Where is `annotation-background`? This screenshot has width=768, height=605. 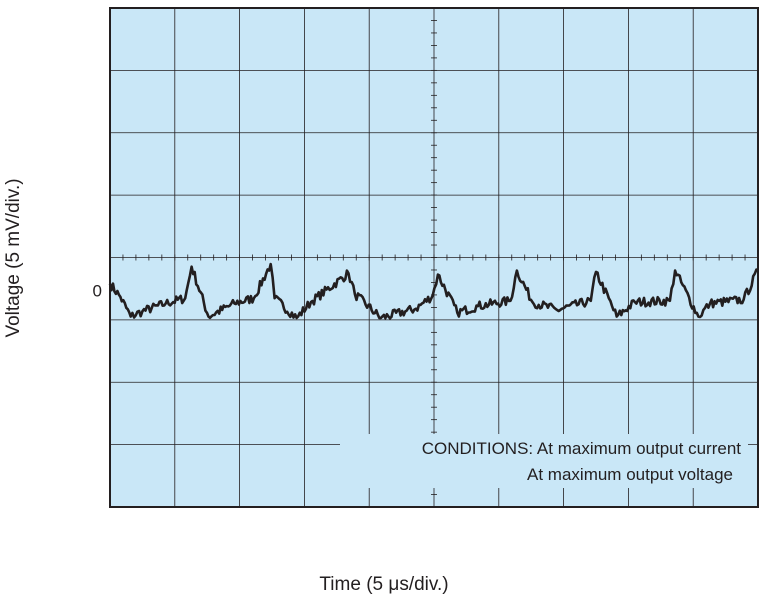 annotation-background is located at coordinates (544, 461).